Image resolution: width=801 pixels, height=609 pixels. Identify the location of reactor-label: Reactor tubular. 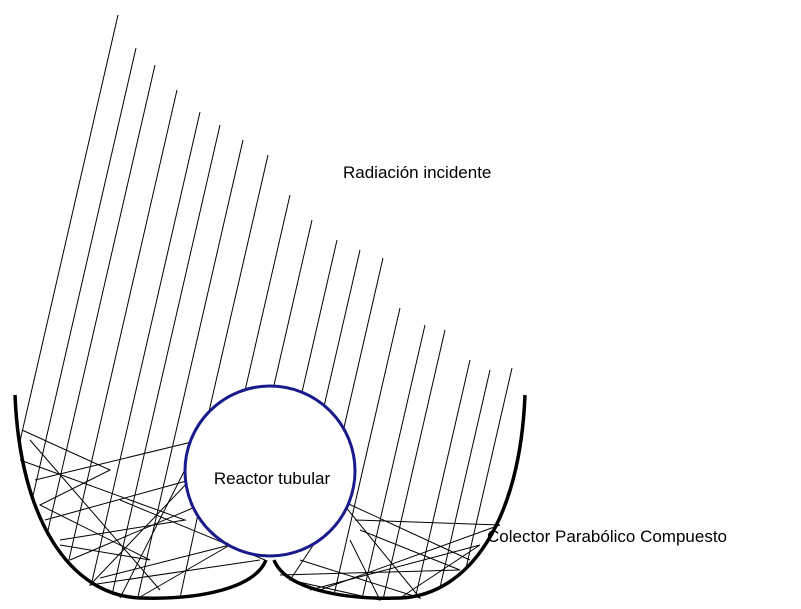
(272, 478).